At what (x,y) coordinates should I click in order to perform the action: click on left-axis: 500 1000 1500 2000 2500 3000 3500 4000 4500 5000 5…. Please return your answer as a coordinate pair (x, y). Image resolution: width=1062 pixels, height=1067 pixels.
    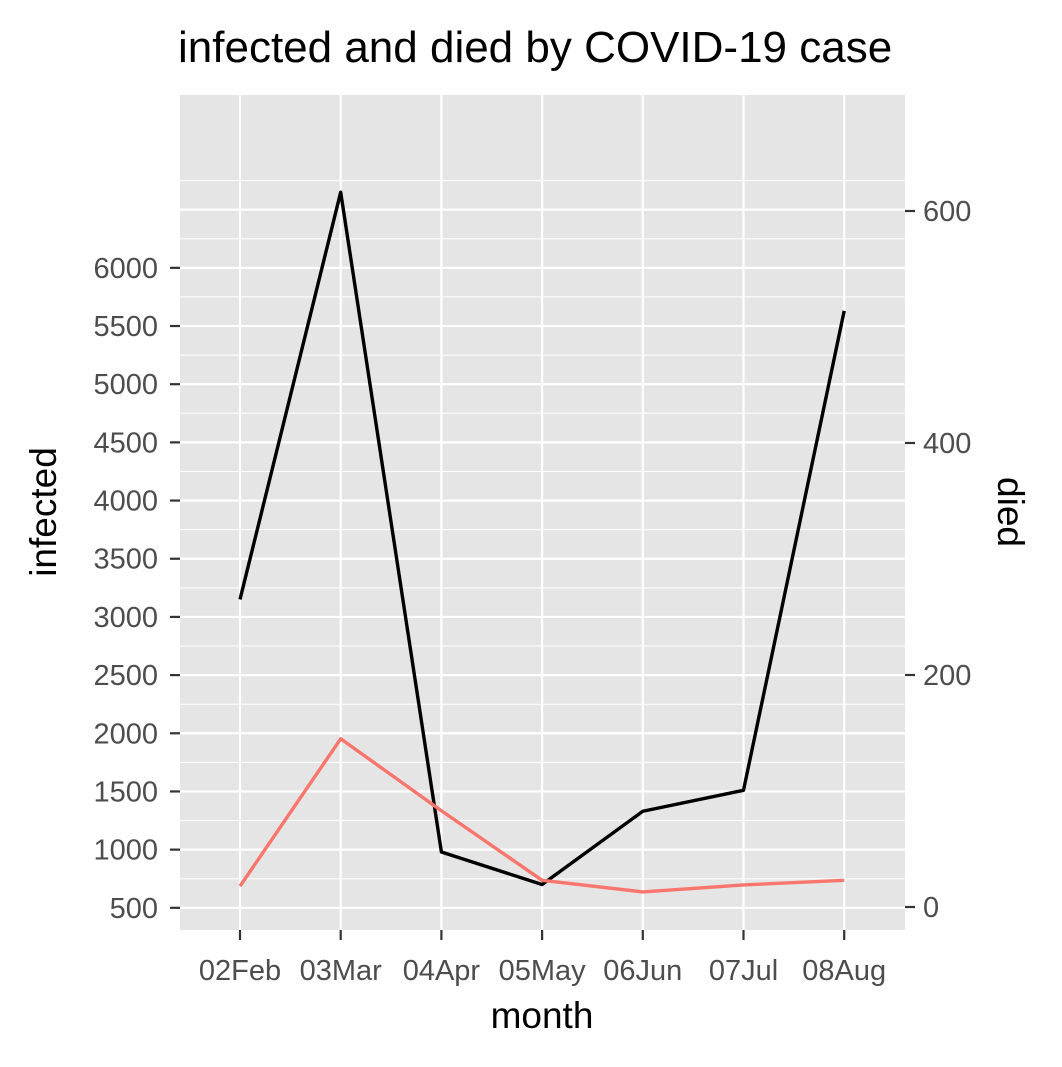
    Looking at the image, I should click on (136, 589).